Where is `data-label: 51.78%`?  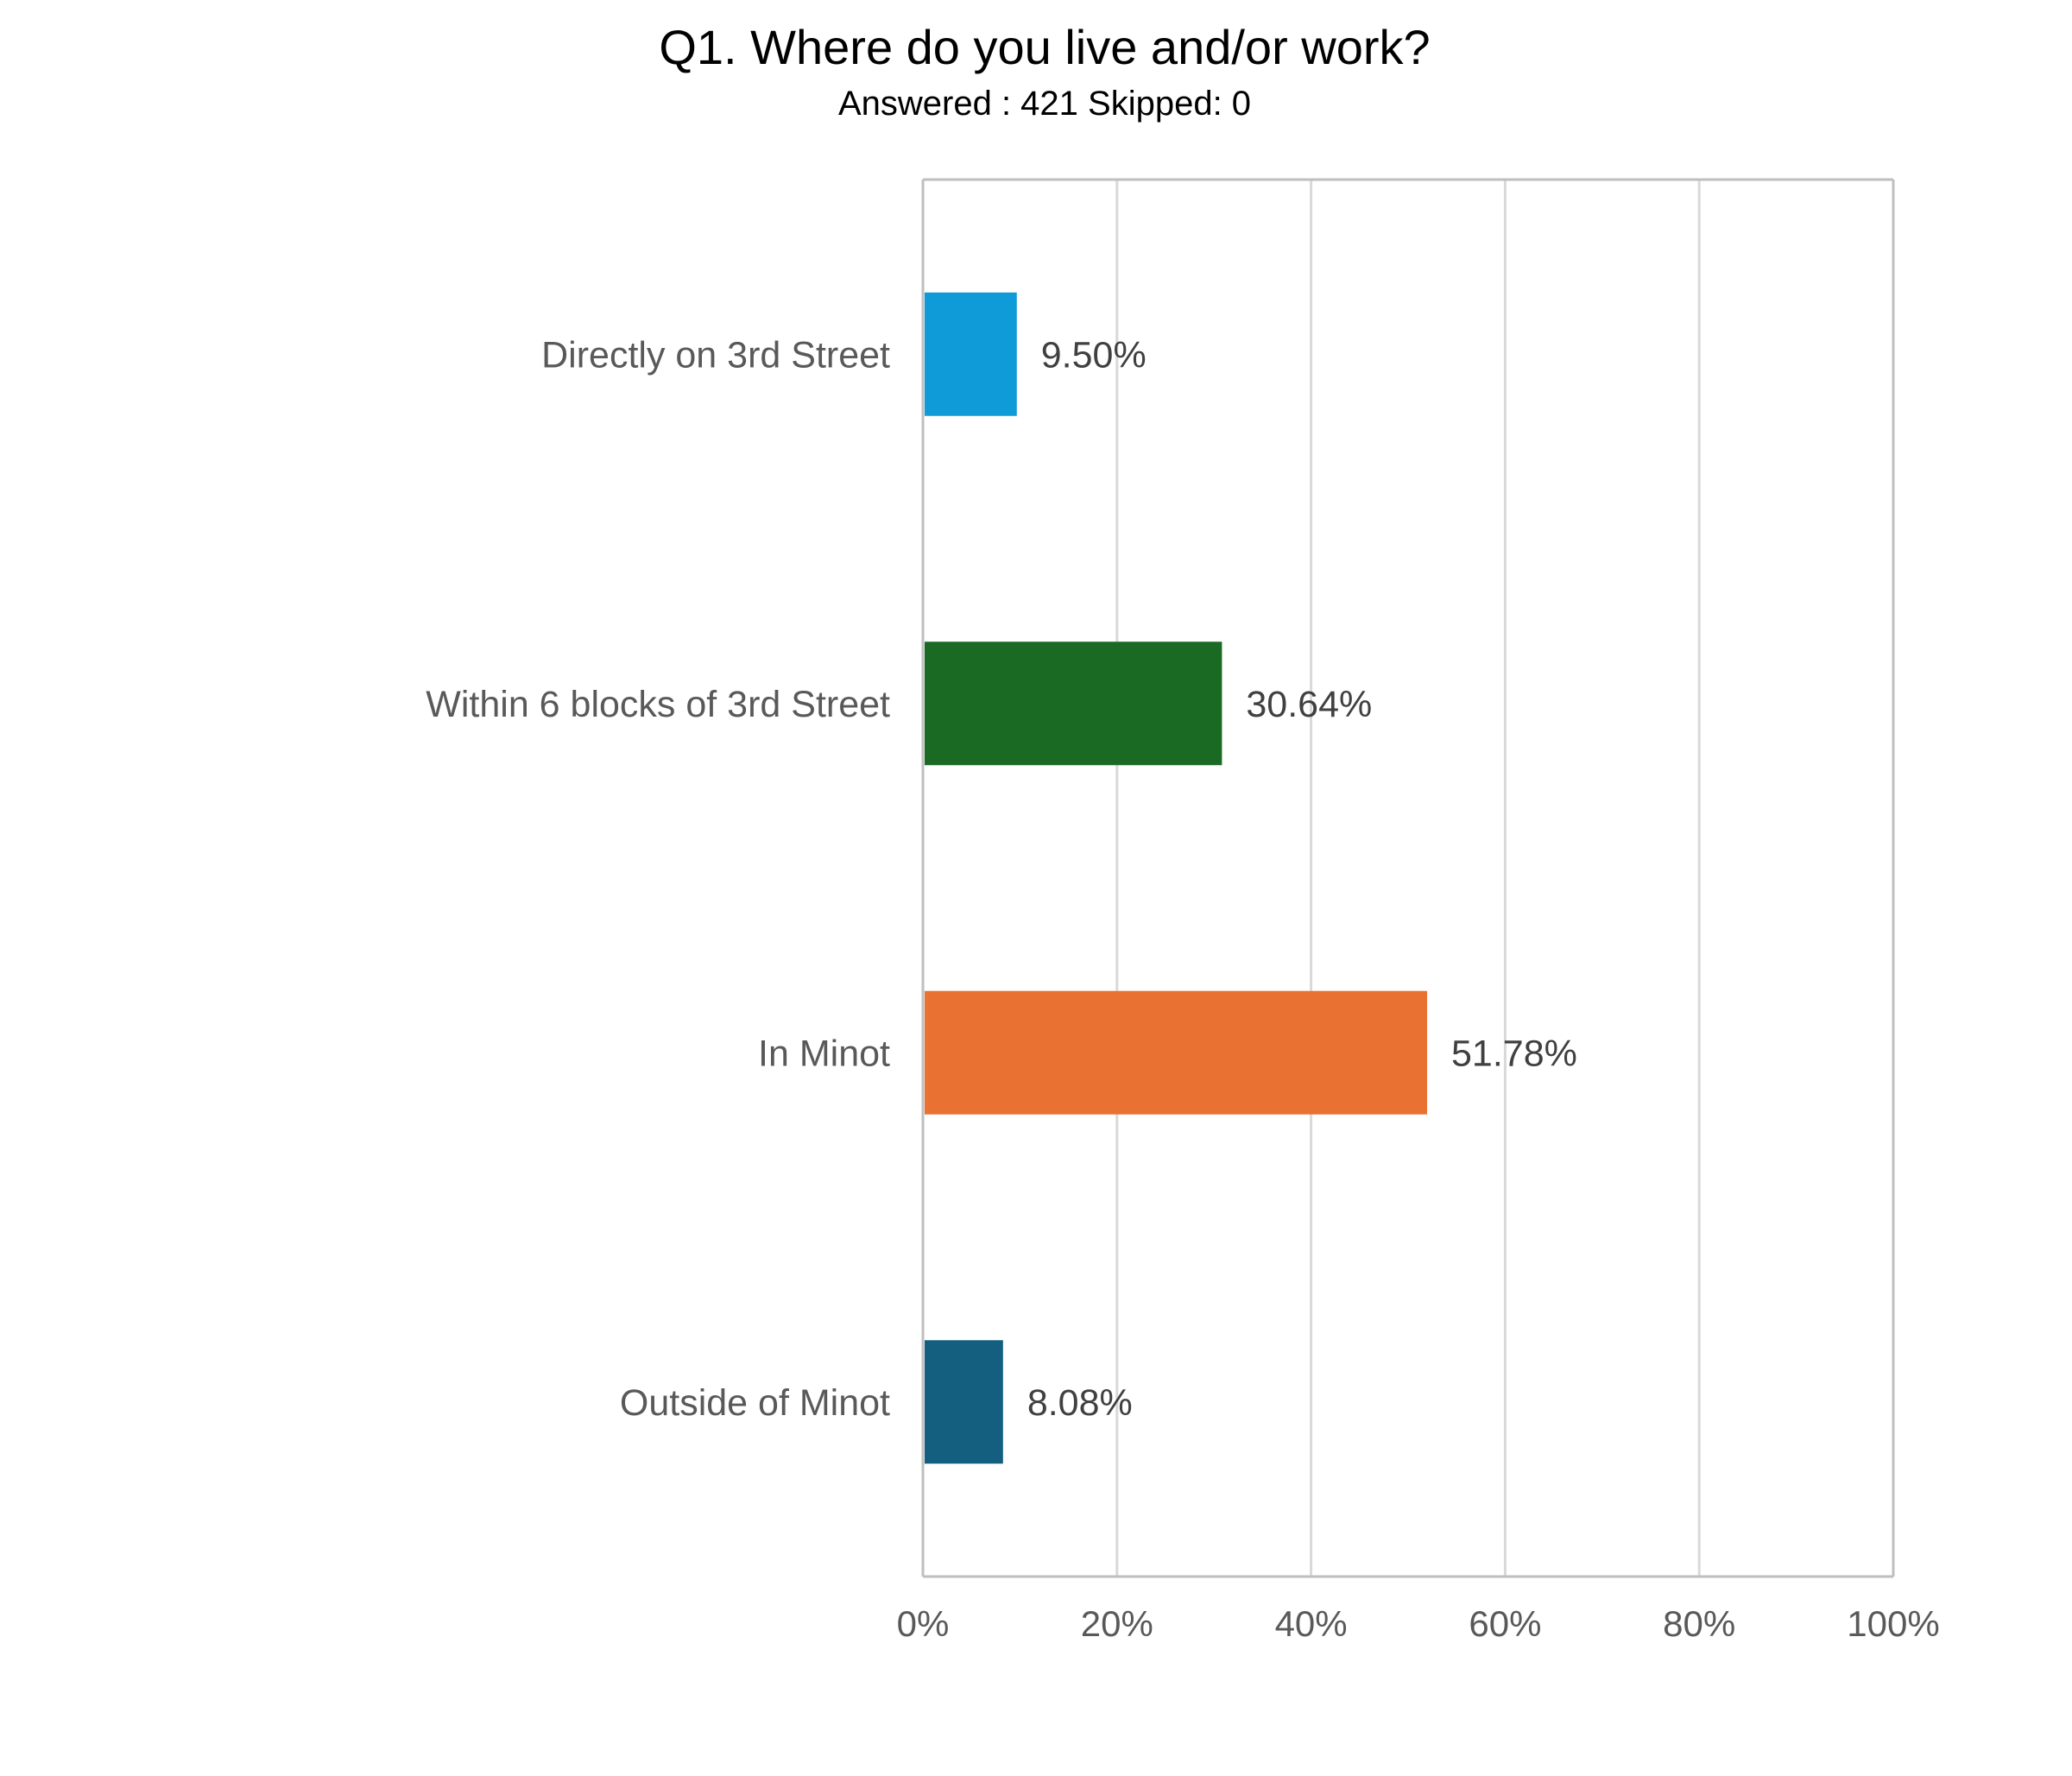
data-label: 51.78% is located at coordinates (1514, 1053).